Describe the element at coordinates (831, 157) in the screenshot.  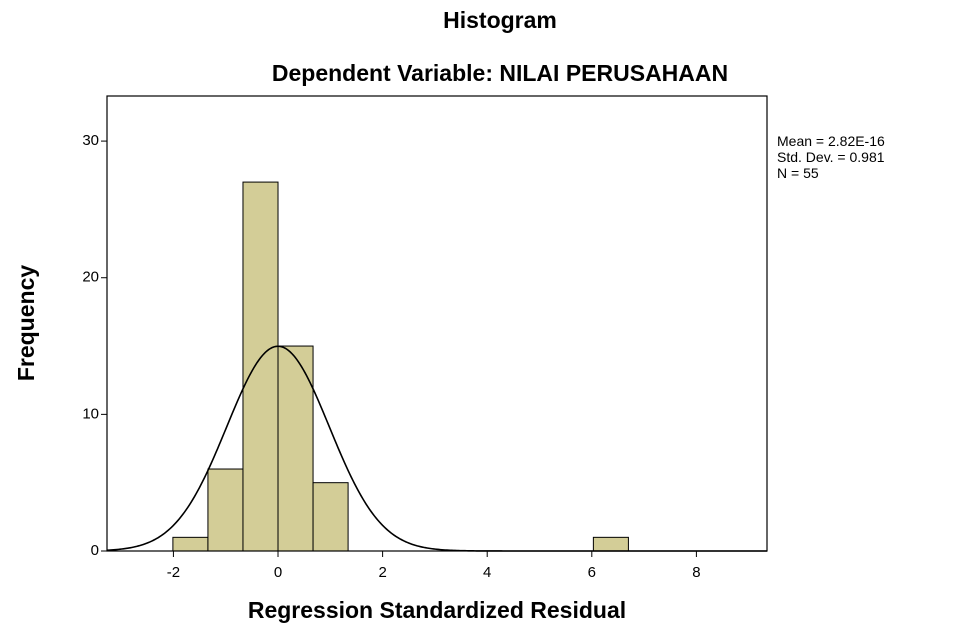
I see `stat-std-dev: Std. Dev. = 0.981` at that location.